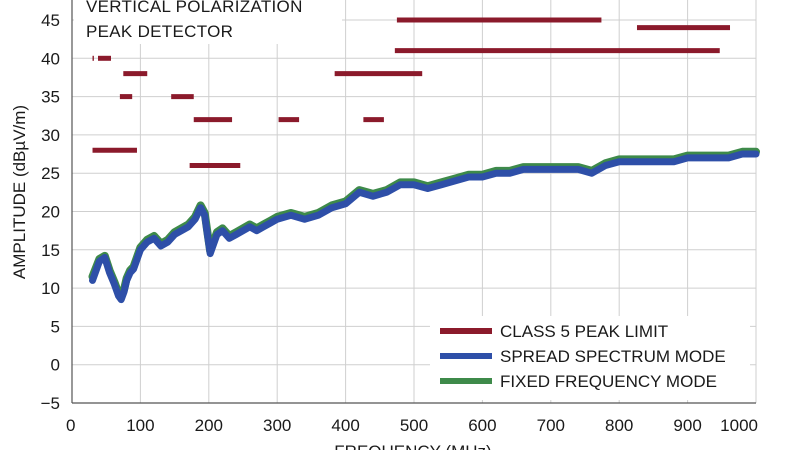 The width and height of the screenshot is (790, 450). Describe the element at coordinates (739, 425) in the screenshot. I see `x-tick-label: 1000` at that location.